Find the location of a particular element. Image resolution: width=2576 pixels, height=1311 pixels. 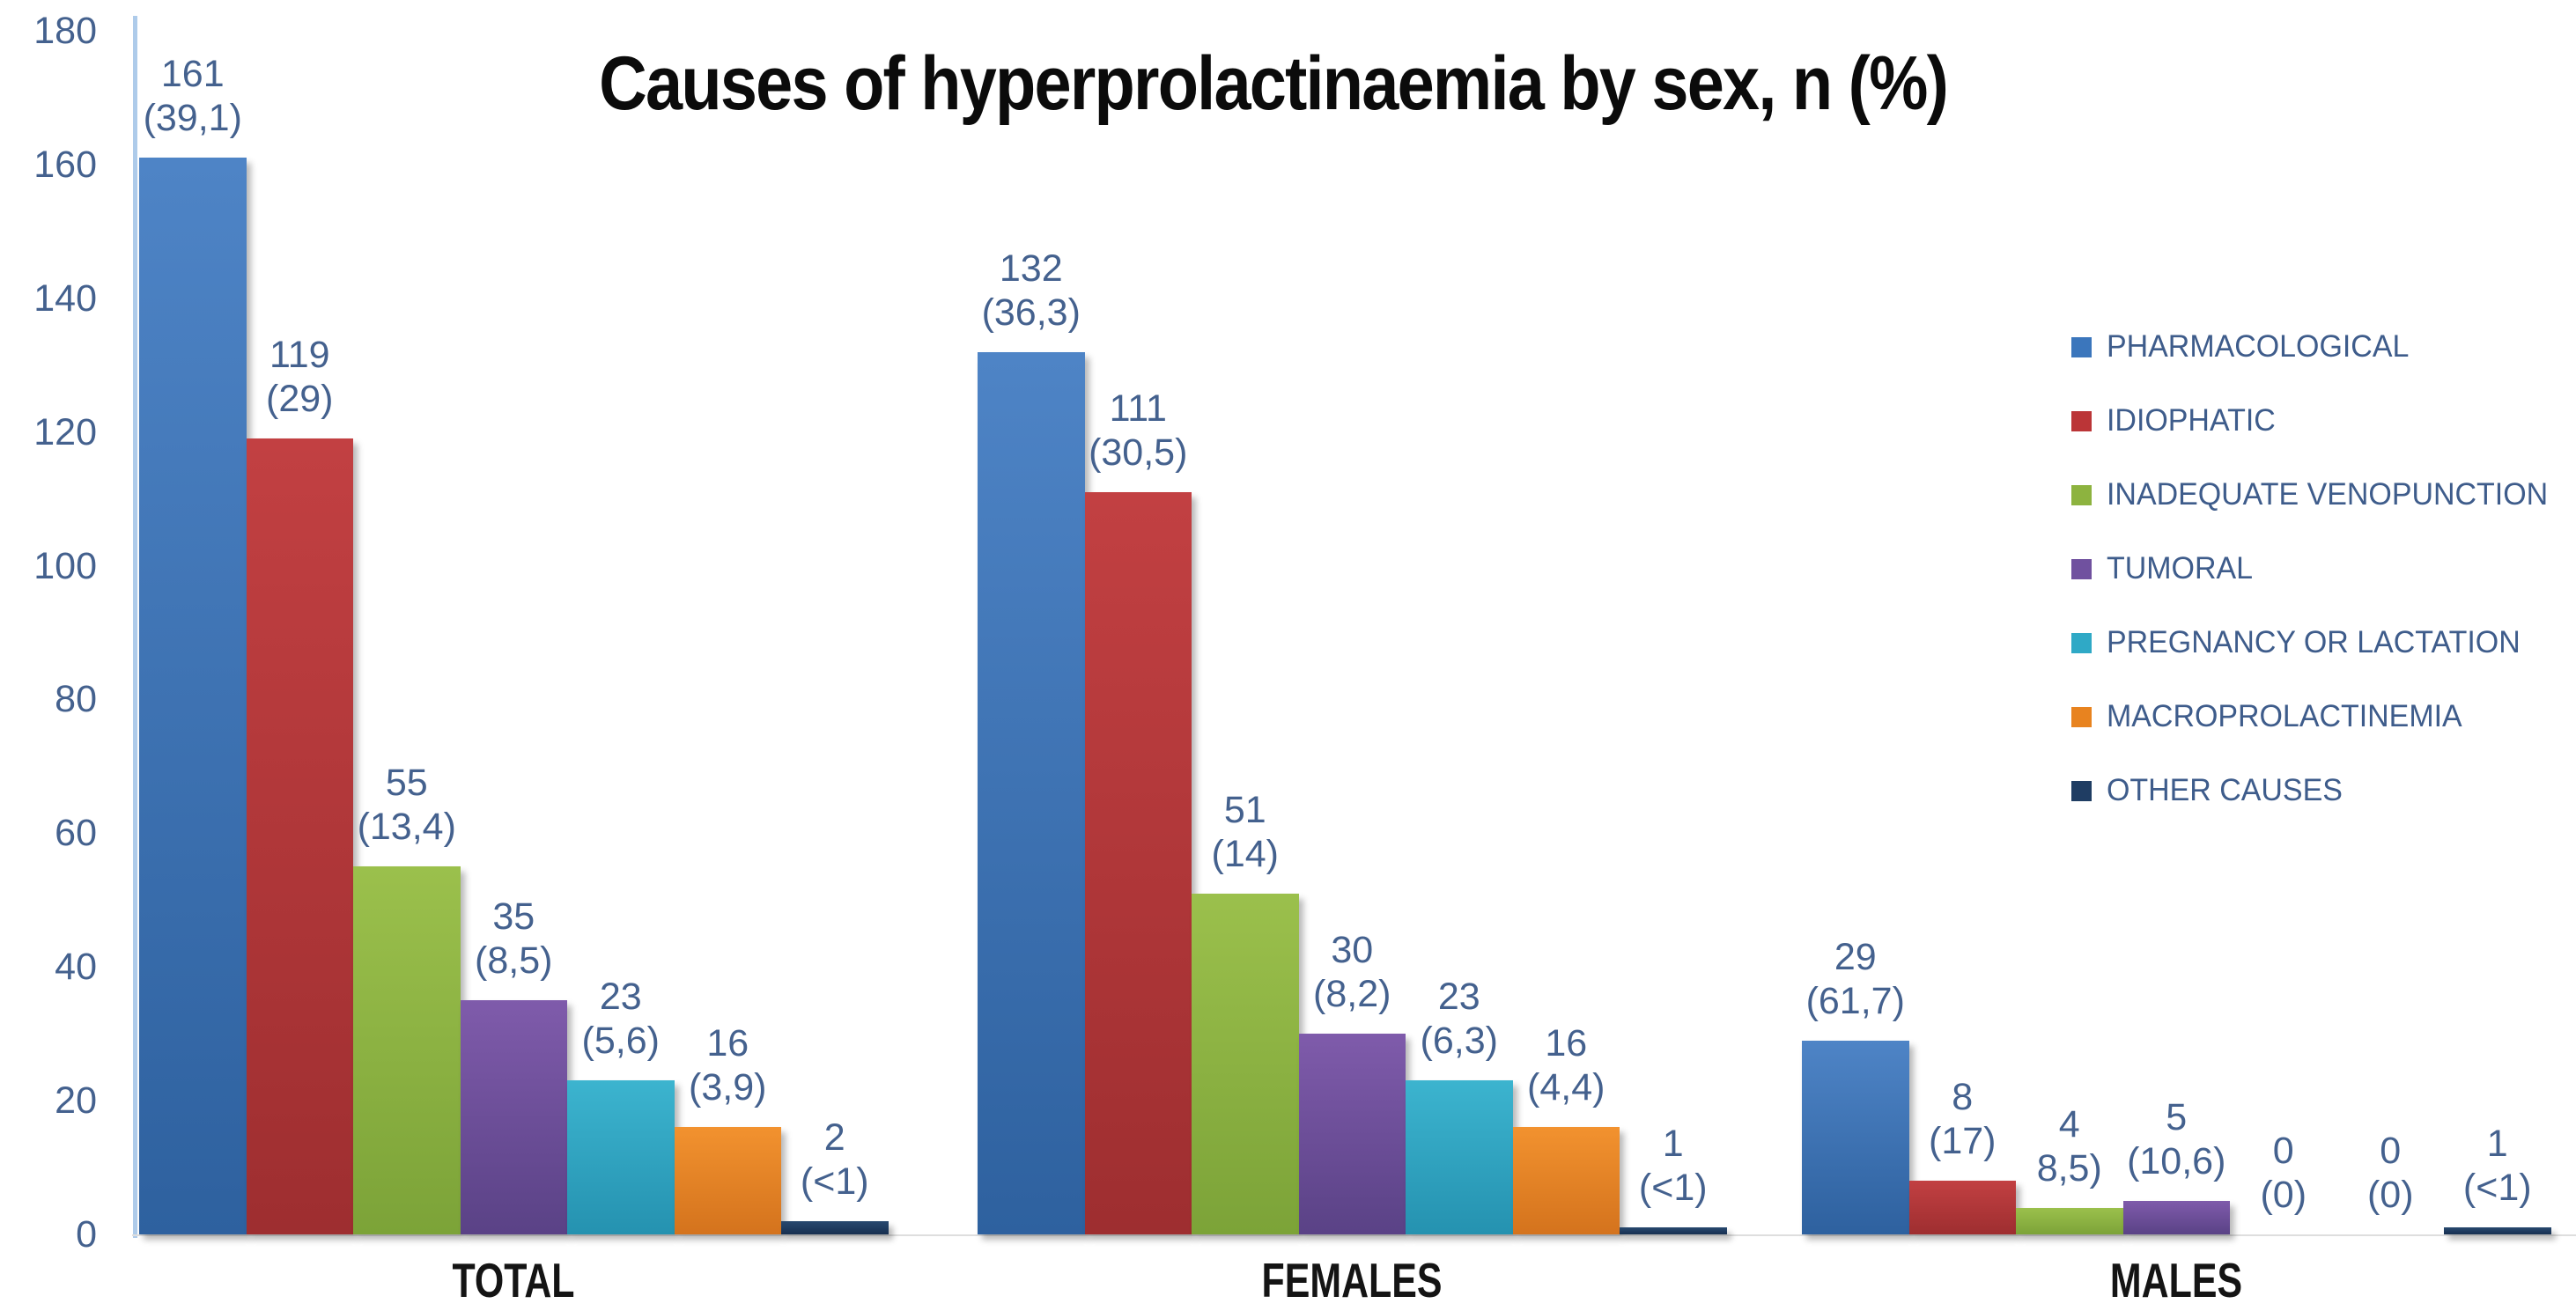

category-label: FEMALES is located at coordinates (1352, 1280).